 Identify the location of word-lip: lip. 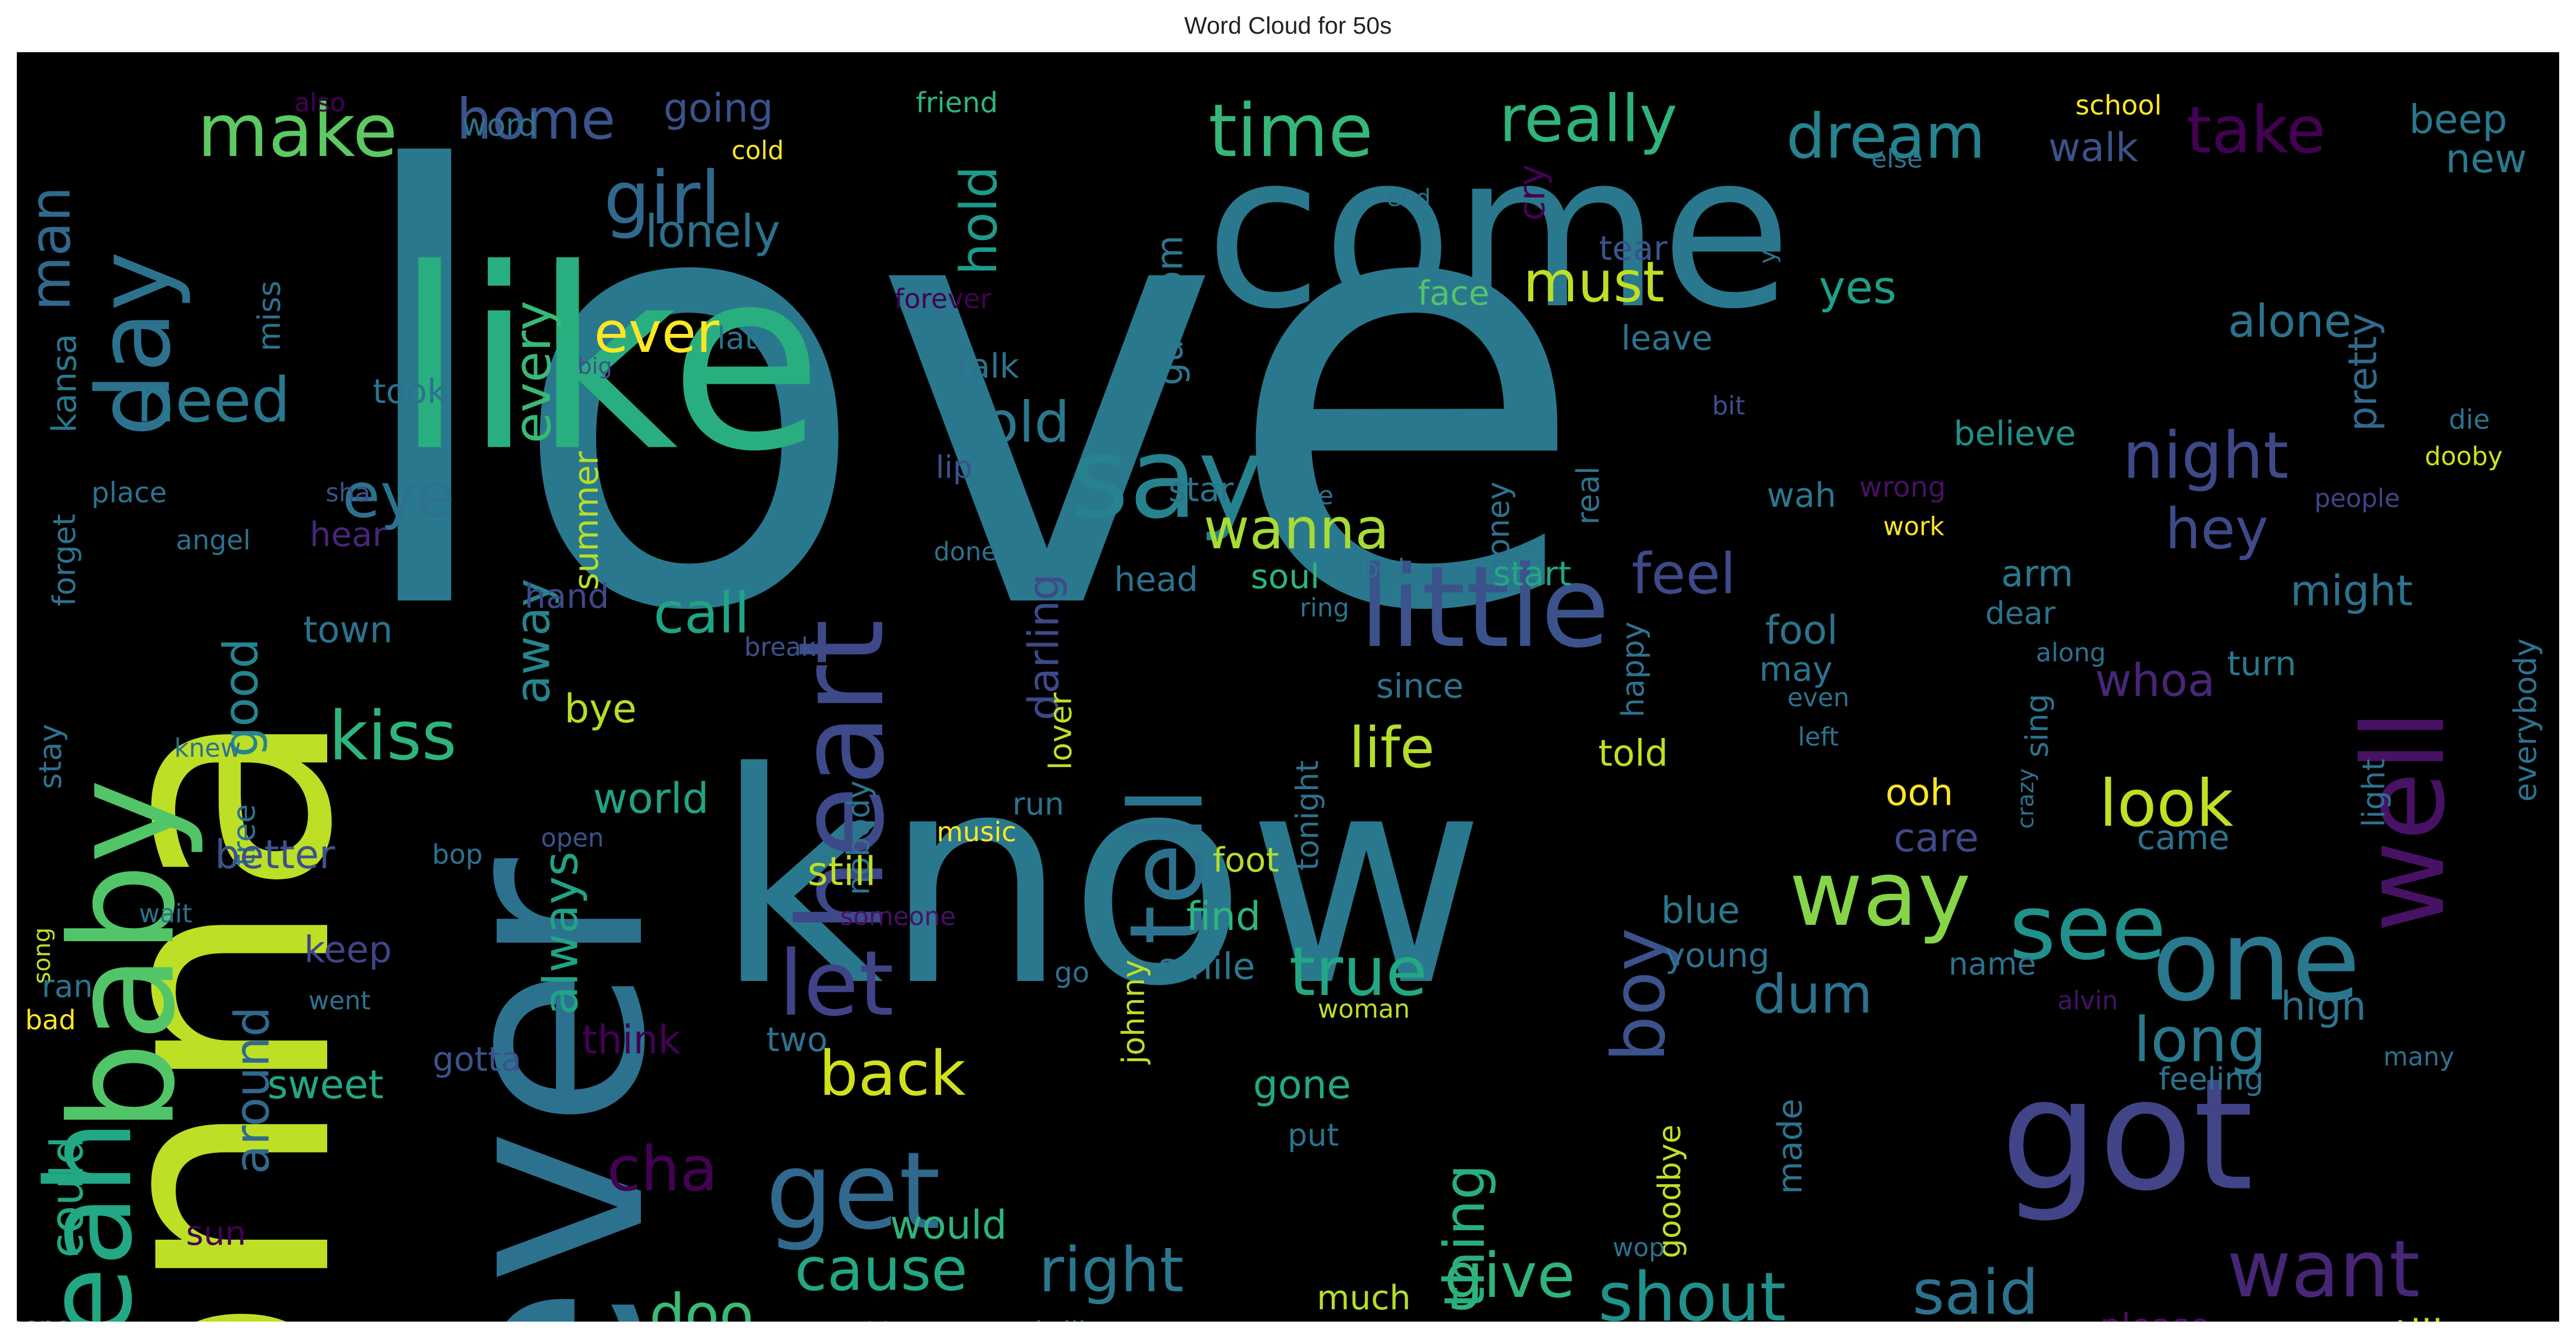
(954, 467).